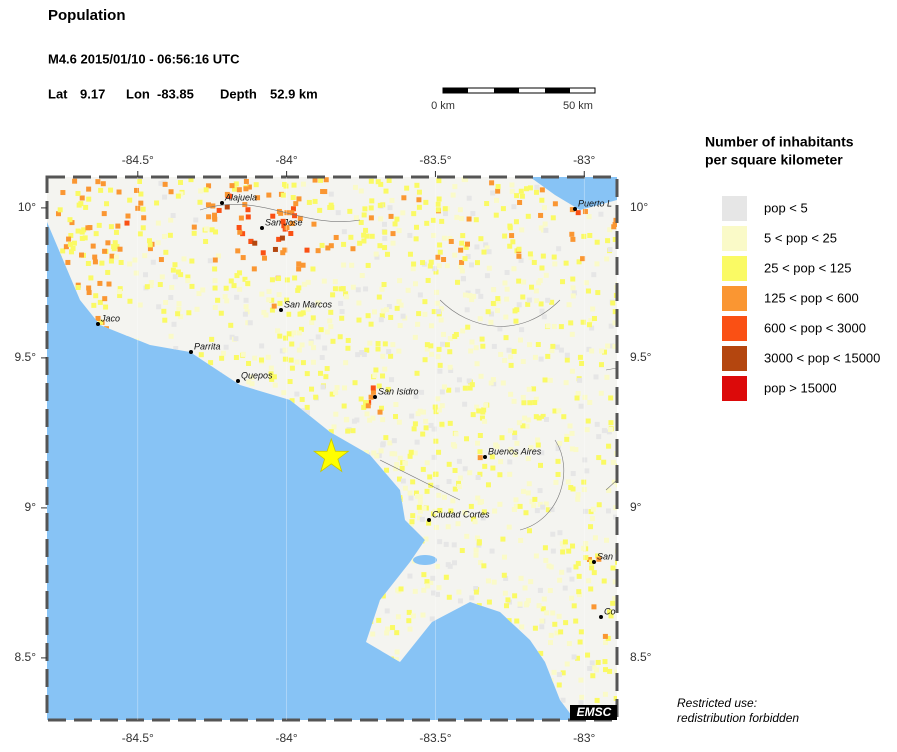  What do you see at coordinates (331, 455) in the screenshot?
I see `epicenter` at bounding box center [331, 455].